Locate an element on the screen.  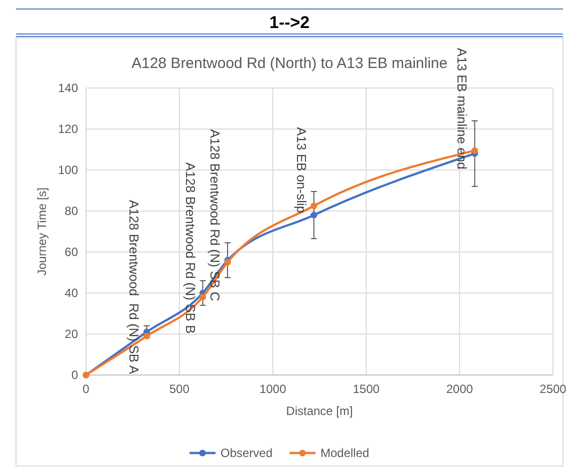
x-tick-label: 2000 is located at coordinates (460, 389).